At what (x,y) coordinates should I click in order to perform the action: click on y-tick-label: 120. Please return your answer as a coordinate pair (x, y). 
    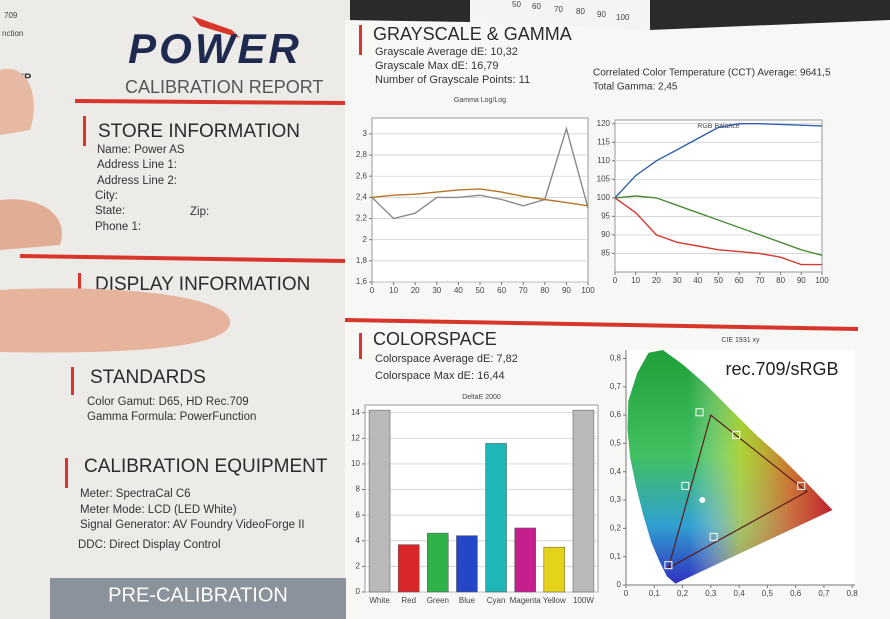
    Looking at the image, I should click on (604, 123).